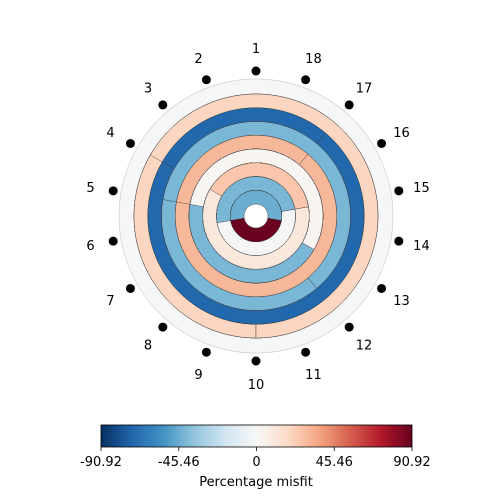  What do you see at coordinates (421, 188) in the screenshot?
I see `segment-label-15: 15` at bounding box center [421, 188].